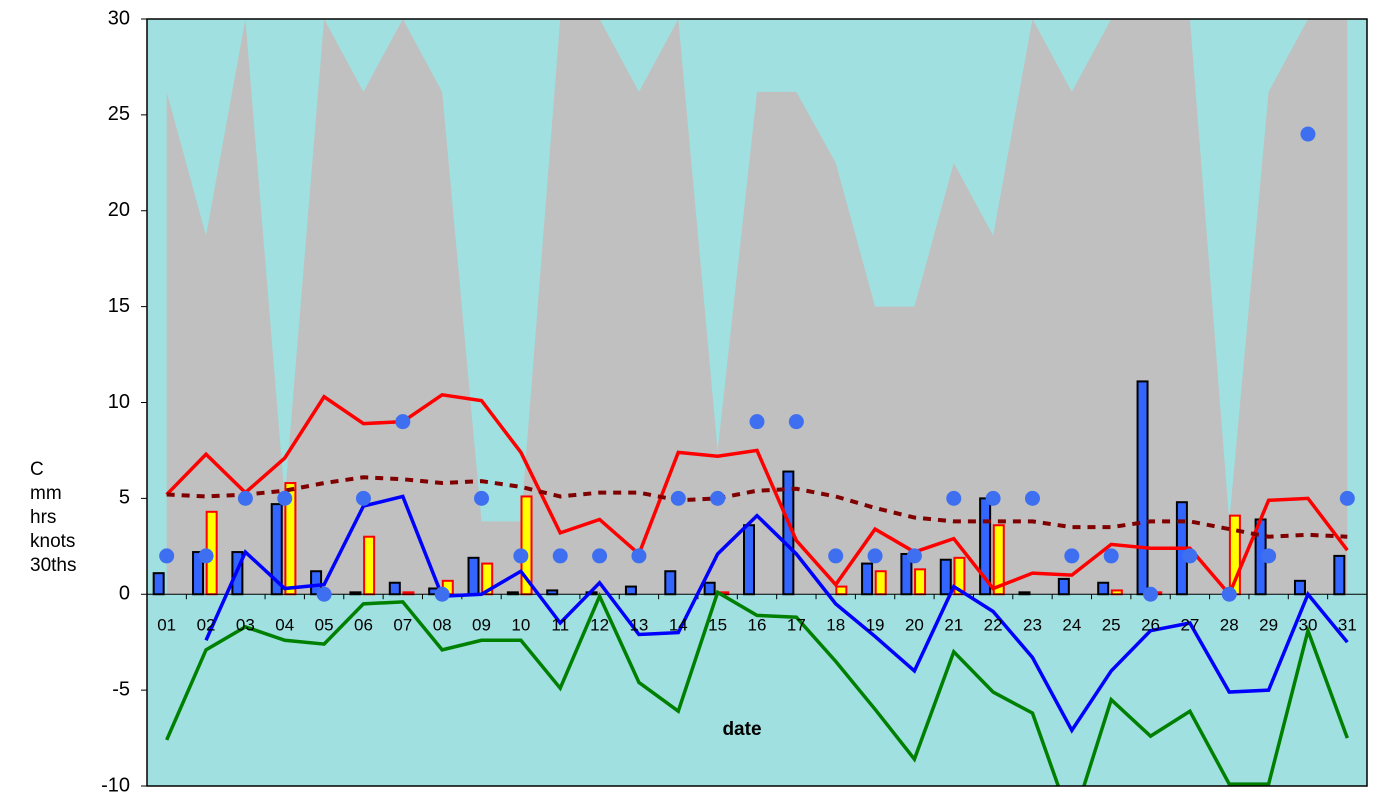 This screenshot has height=799, width=1377. What do you see at coordinates (37, 469) in the screenshot?
I see `y-axis-label-line: C` at bounding box center [37, 469].